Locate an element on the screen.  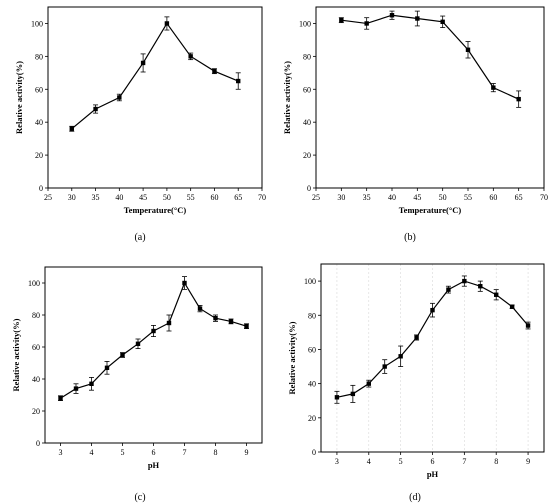
panel-label: (d) is located at coordinates (415, 497).